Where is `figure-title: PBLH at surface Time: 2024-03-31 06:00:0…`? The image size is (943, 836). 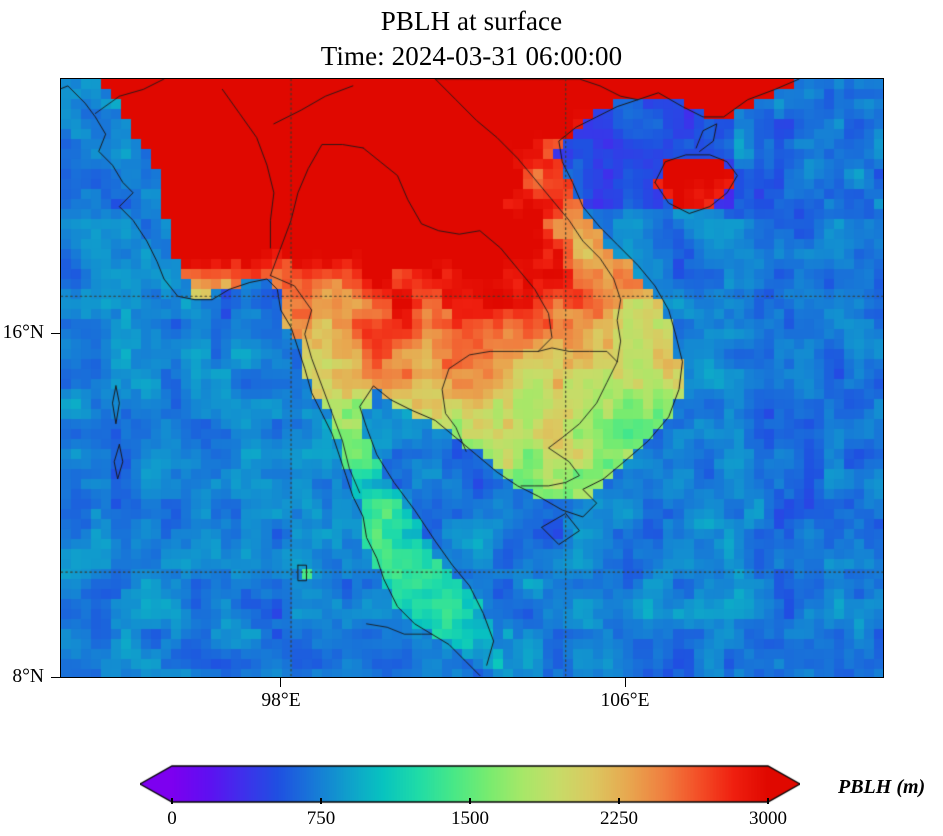
figure-title: PBLH at surface Time: 2024-03-31 06:00:0… is located at coordinates (471, 39).